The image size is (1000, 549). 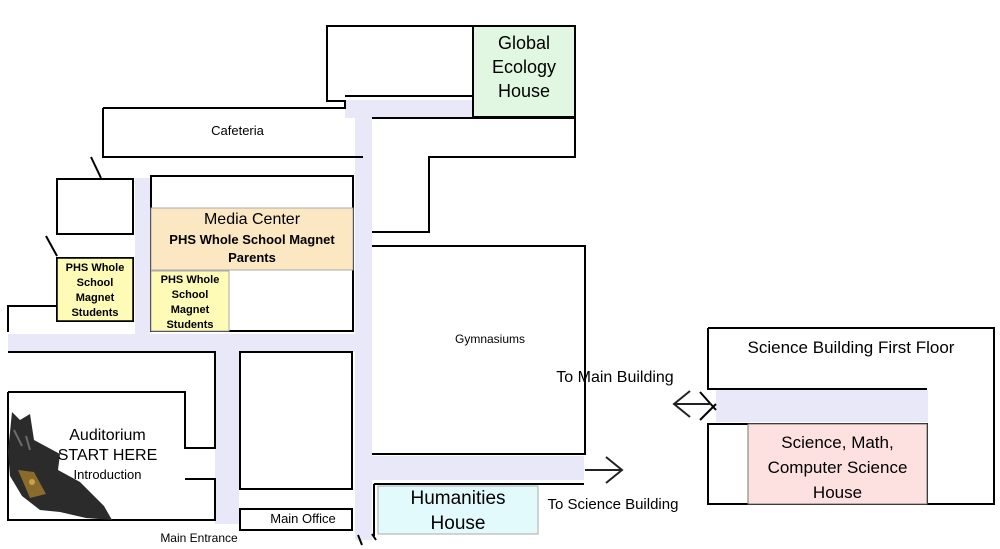 I want to click on science-floor-label: Science Building First Floor, so click(x=851, y=347).